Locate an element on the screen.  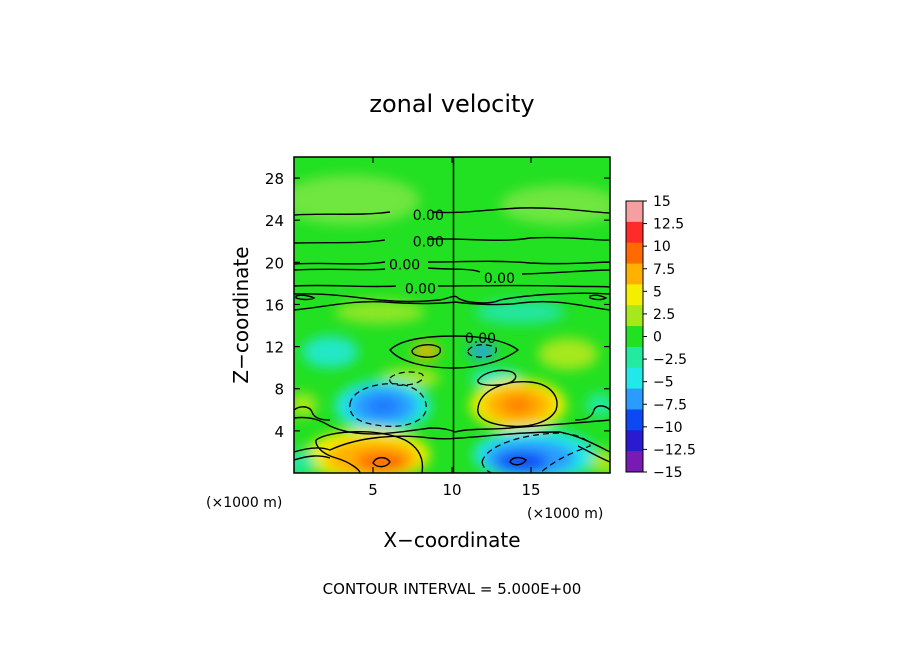
colorbar: 15 12.5 10 7.5 5 2.5 0 −2.5 −5 −7.5 −10 −12.5 −15 is located at coordinates (660, 337).